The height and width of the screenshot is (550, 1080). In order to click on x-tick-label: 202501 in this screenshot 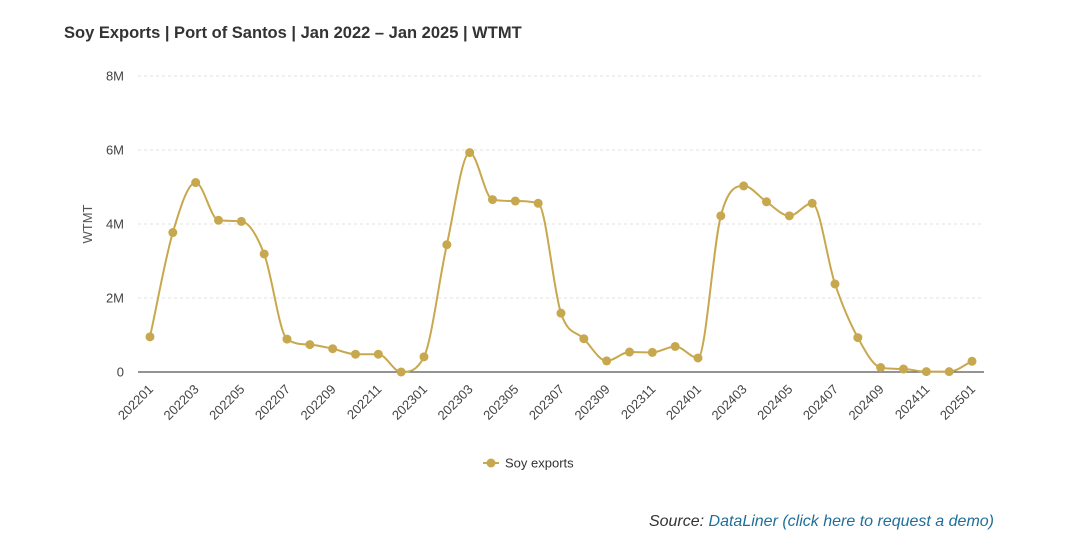, I will do `click(957, 402)`.